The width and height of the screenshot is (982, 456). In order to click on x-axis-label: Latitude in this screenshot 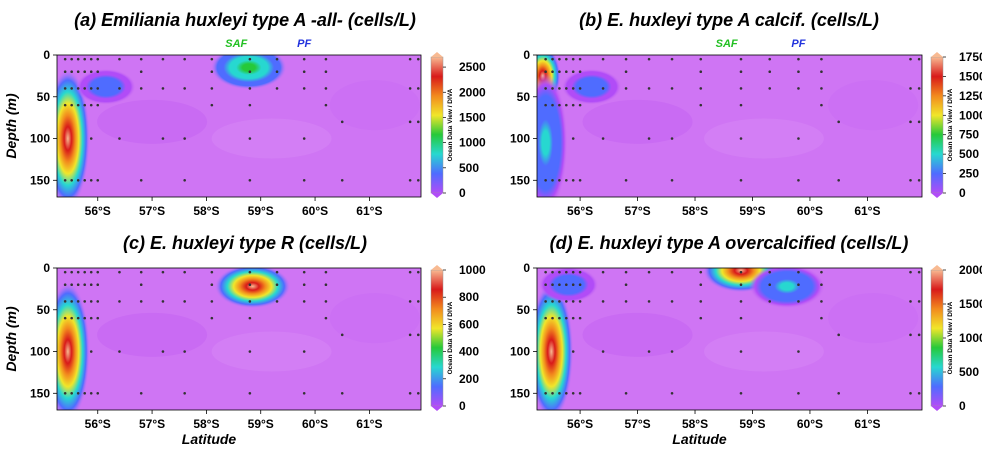, I will do `click(699, 439)`.